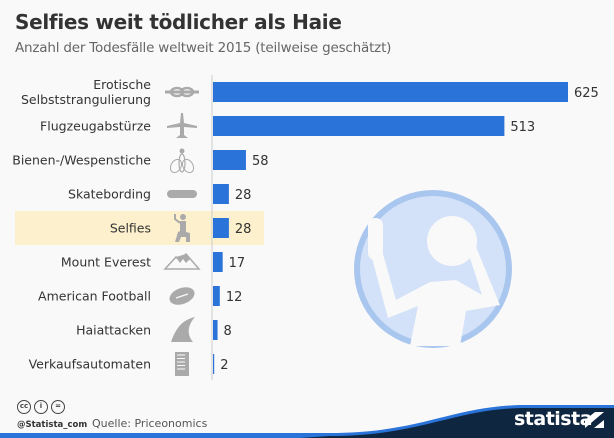  I want to click on footer-brand-area, so click(457, 423).